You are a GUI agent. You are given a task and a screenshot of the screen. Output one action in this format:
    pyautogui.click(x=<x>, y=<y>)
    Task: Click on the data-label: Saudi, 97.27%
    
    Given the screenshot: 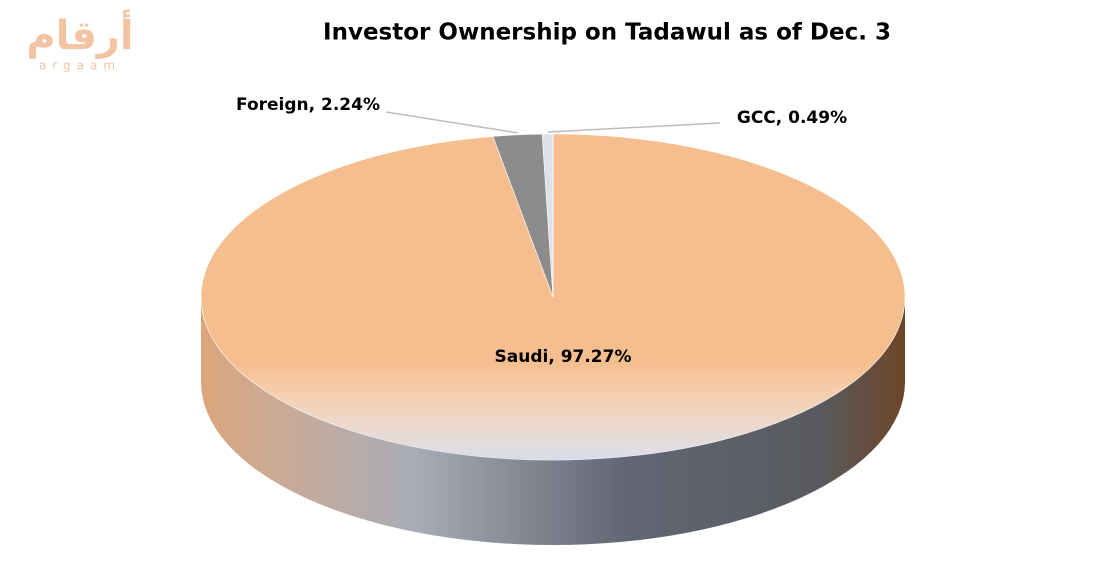 What is the action you would take?
    pyautogui.click(x=563, y=357)
    